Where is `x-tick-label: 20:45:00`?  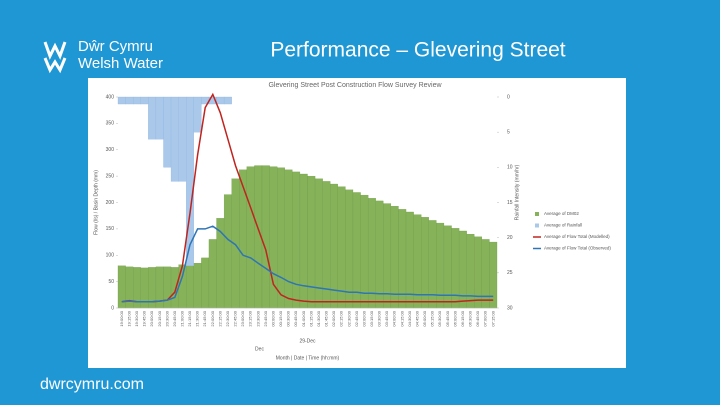
x-tick-label: 20:45:00 is located at coordinates (174, 318).